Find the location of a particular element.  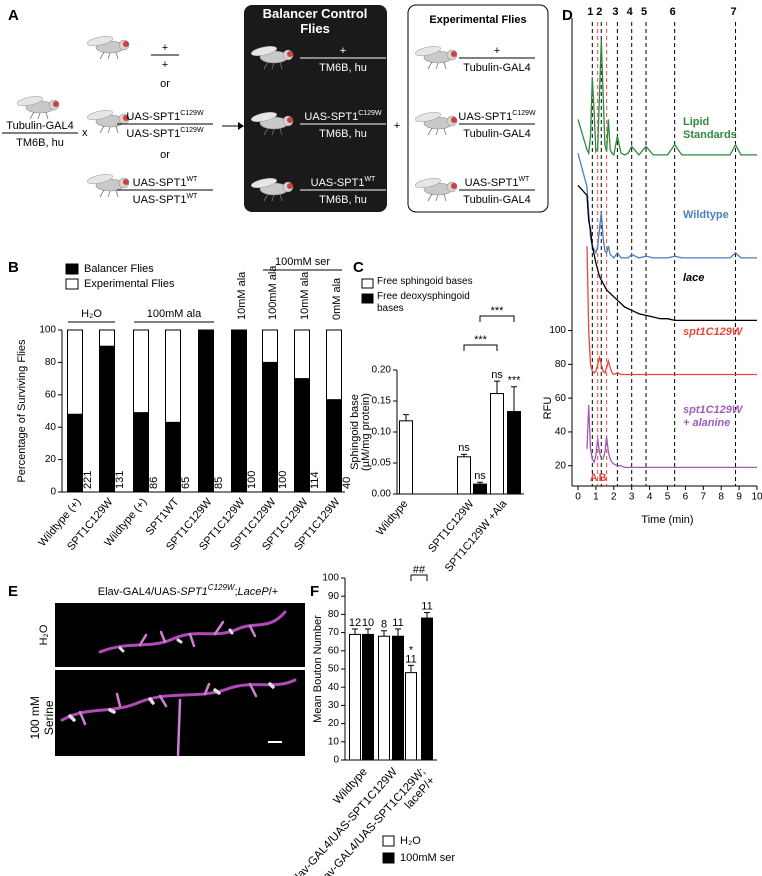

legend-label: Balancer Flies is located at coordinates (119, 269).